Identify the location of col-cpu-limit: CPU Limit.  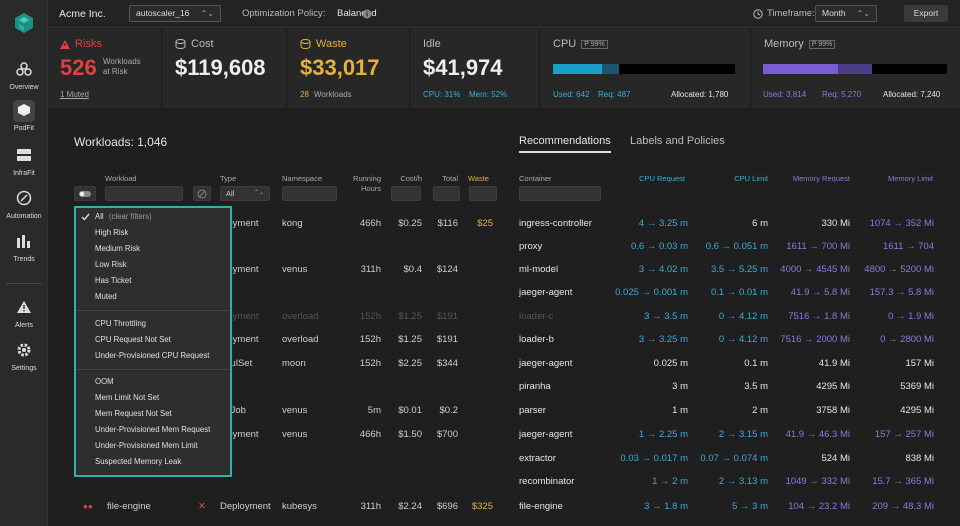
(751, 178).